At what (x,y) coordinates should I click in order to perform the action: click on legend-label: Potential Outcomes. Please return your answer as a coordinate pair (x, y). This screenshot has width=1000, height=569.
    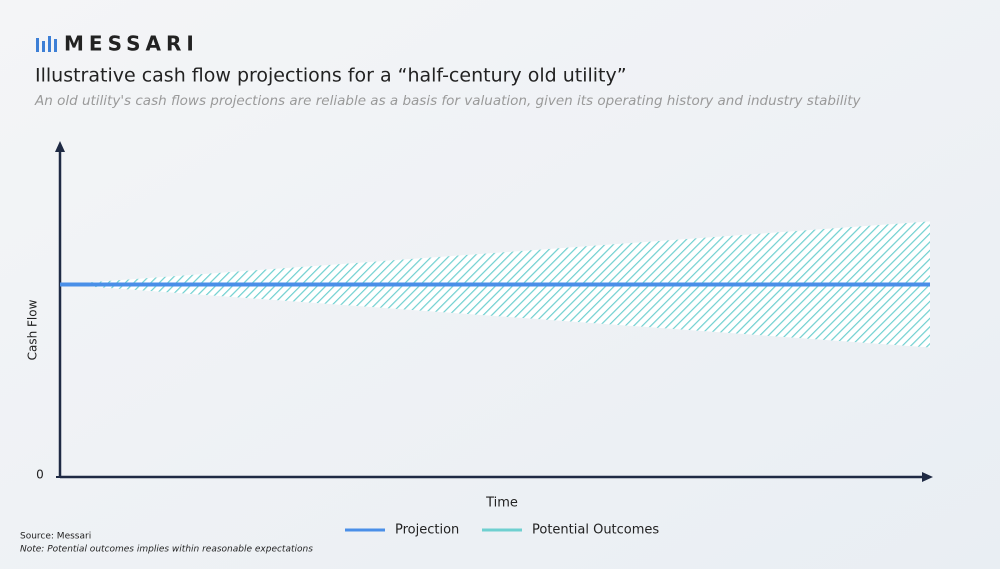
    Looking at the image, I should click on (595, 530).